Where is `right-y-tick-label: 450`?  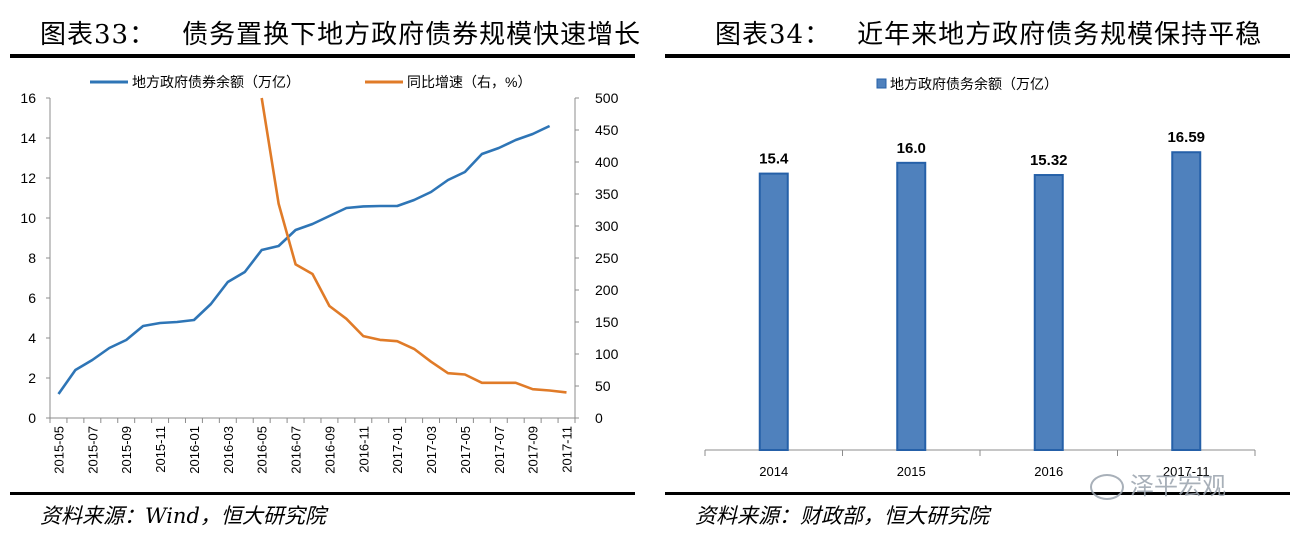
right-y-tick-label: 450 is located at coordinates (607, 130).